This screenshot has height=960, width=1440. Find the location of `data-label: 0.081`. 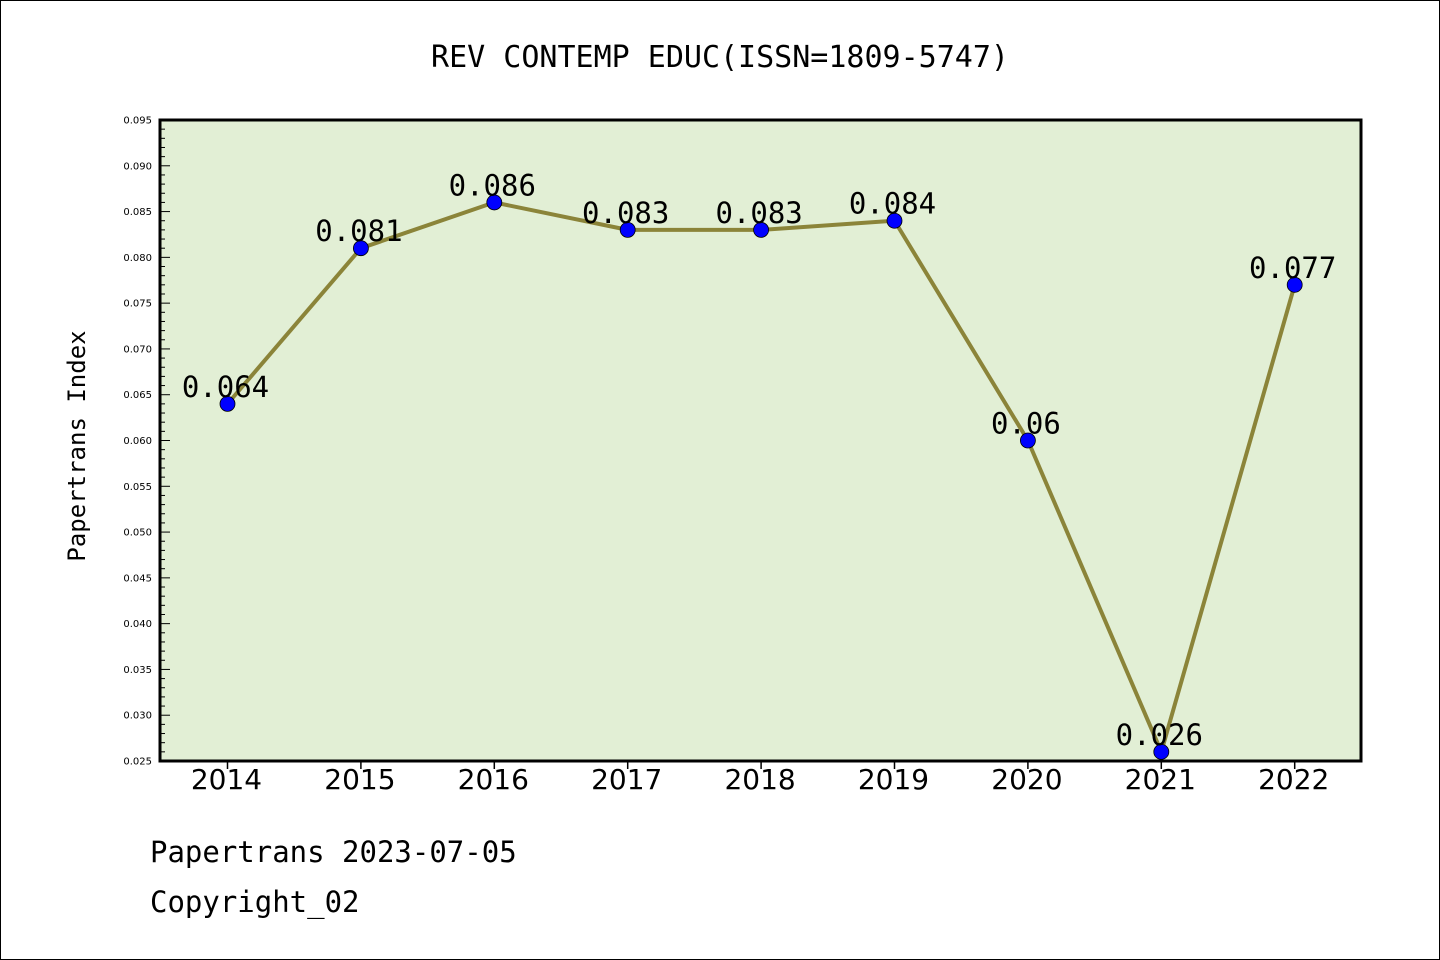

data-label: 0.081 is located at coordinates (358, 231).